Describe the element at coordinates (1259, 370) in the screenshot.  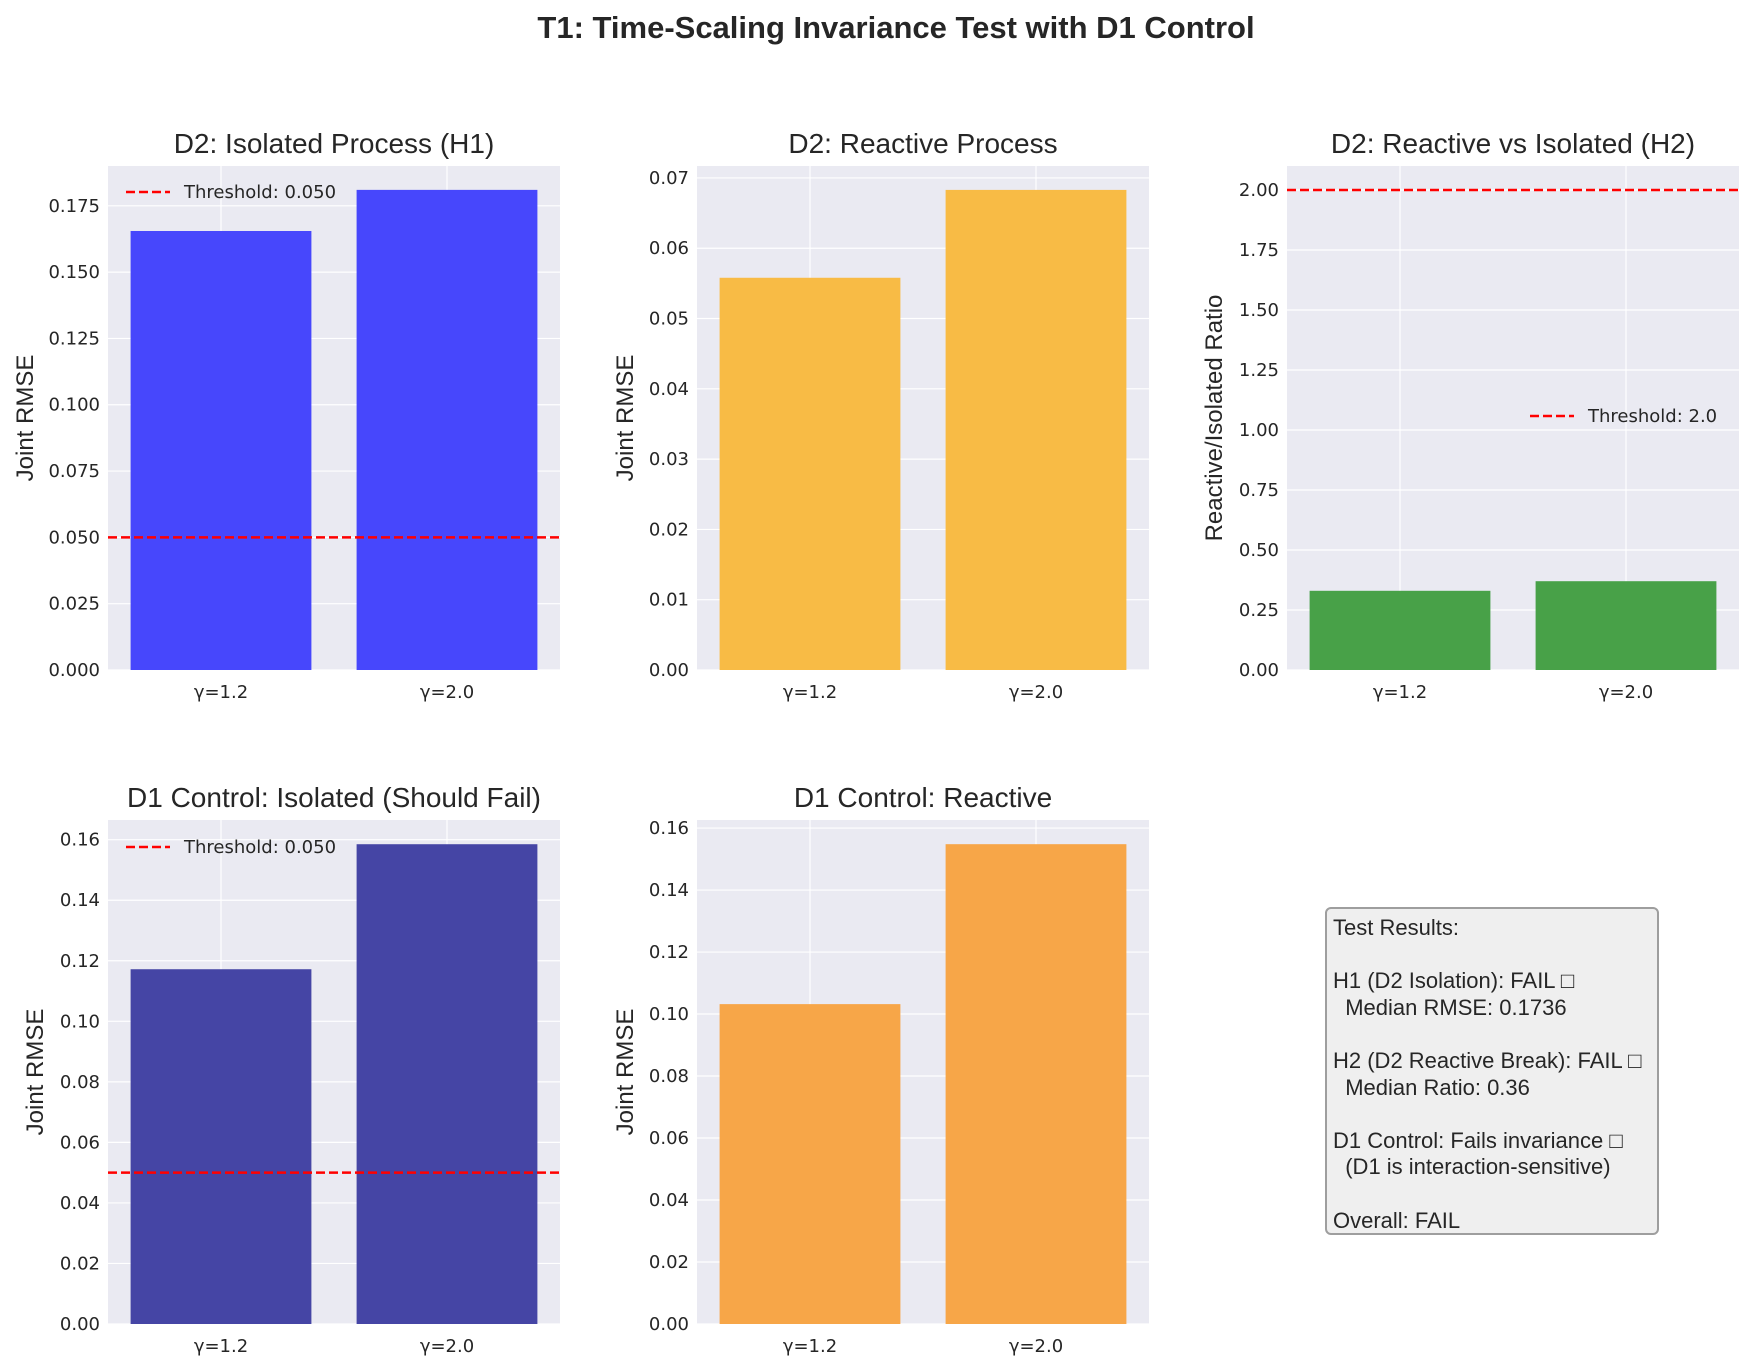
I see `y-tick-label: 1.25` at that location.